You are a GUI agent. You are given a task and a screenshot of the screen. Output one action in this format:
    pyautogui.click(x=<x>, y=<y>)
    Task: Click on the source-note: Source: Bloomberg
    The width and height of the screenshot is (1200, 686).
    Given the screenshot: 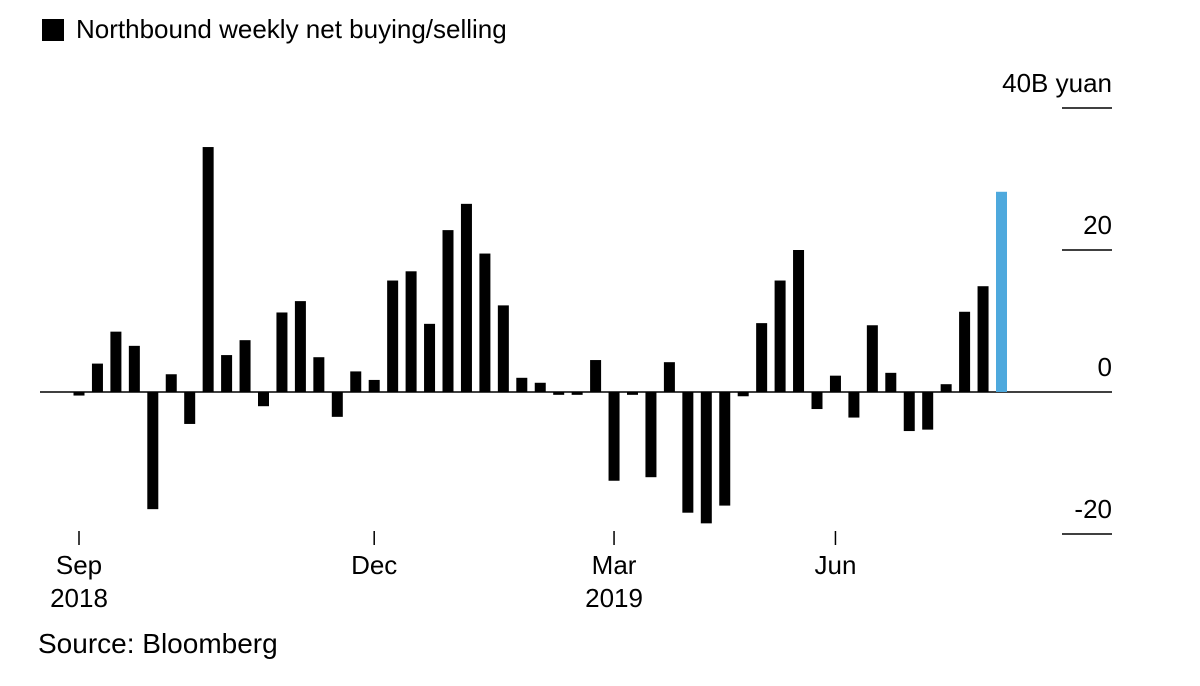 What is the action you would take?
    pyautogui.click(x=158, y=643)
    